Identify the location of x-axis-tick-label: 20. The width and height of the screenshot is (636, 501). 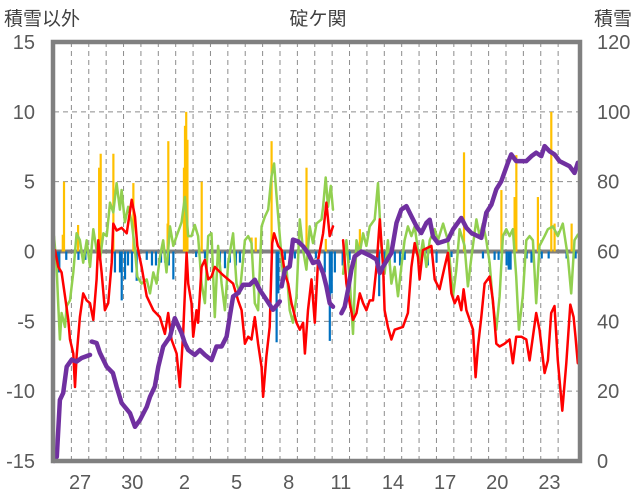
(497, 483).